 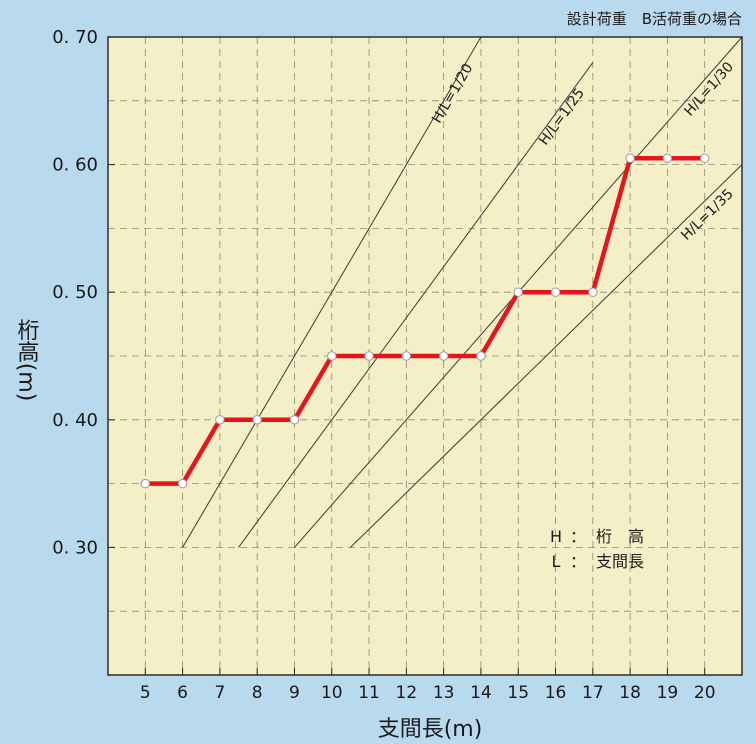 I want to click on x-tick-label: 5, so click(x=145, y=693).